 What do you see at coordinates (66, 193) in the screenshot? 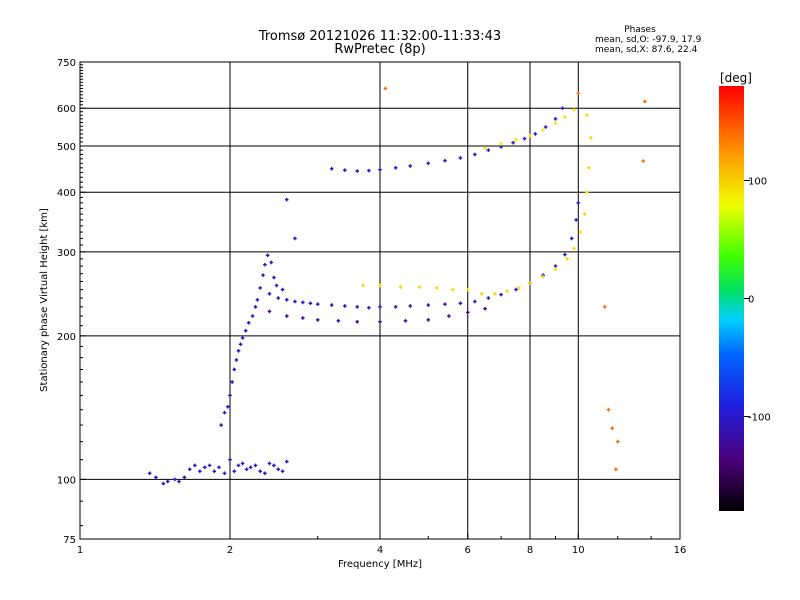
I see `y-tick-label: 400` at bounding box center [66, 193].